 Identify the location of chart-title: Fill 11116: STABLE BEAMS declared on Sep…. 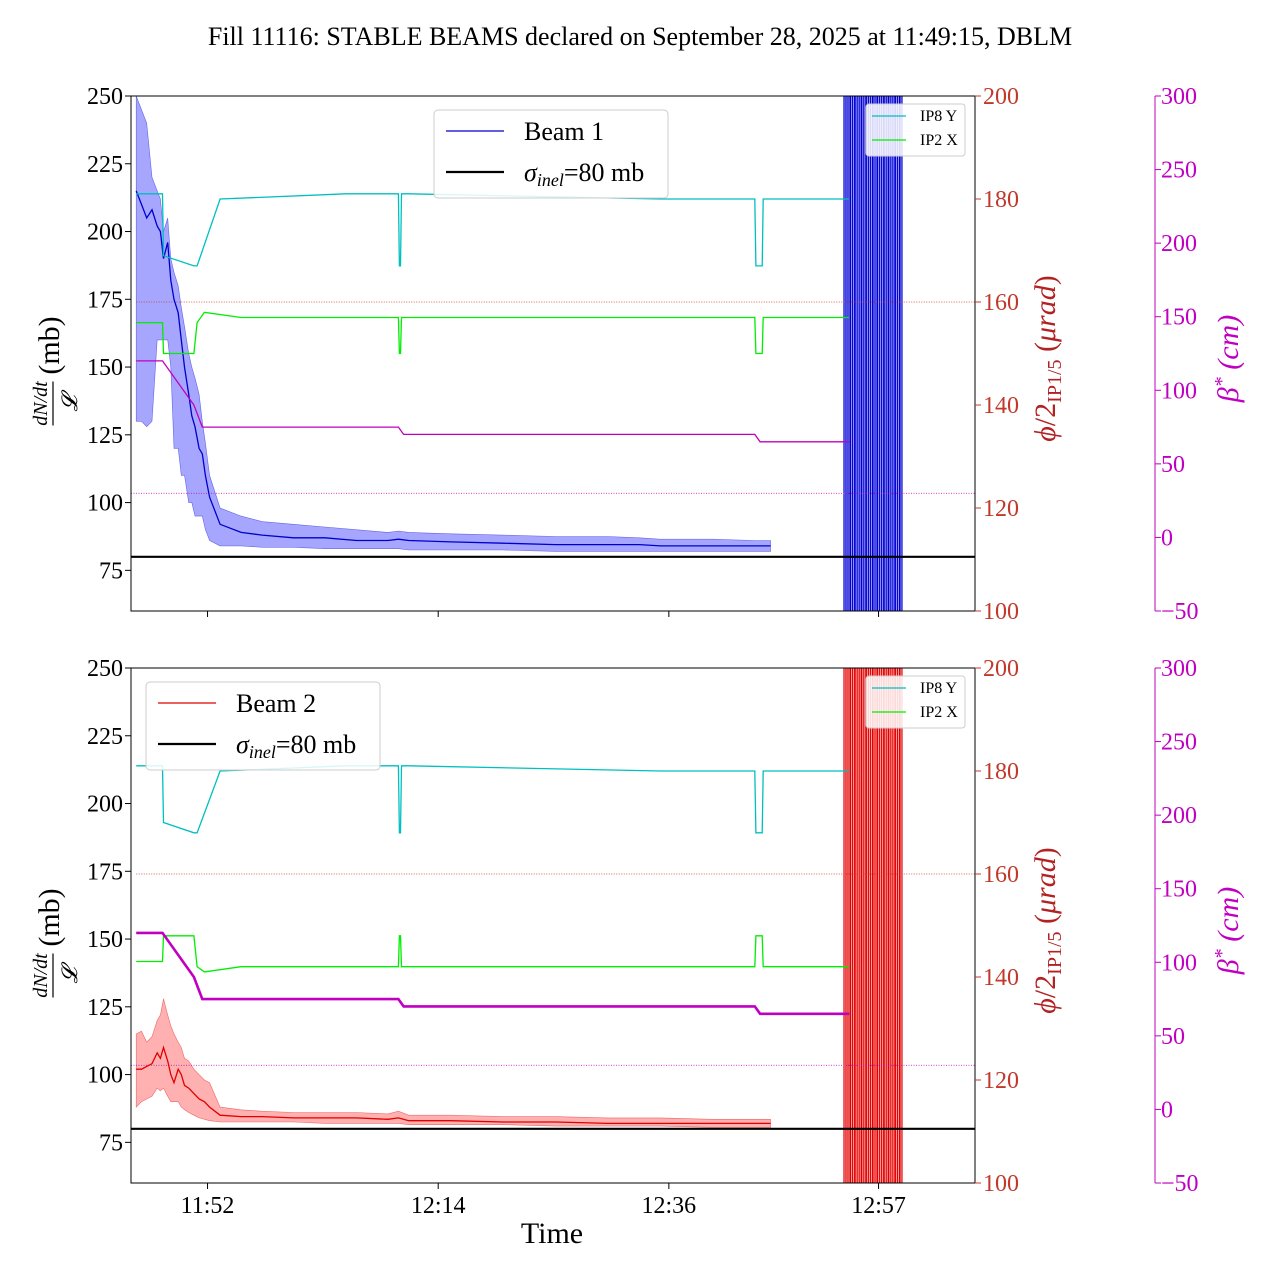
(640, 36).